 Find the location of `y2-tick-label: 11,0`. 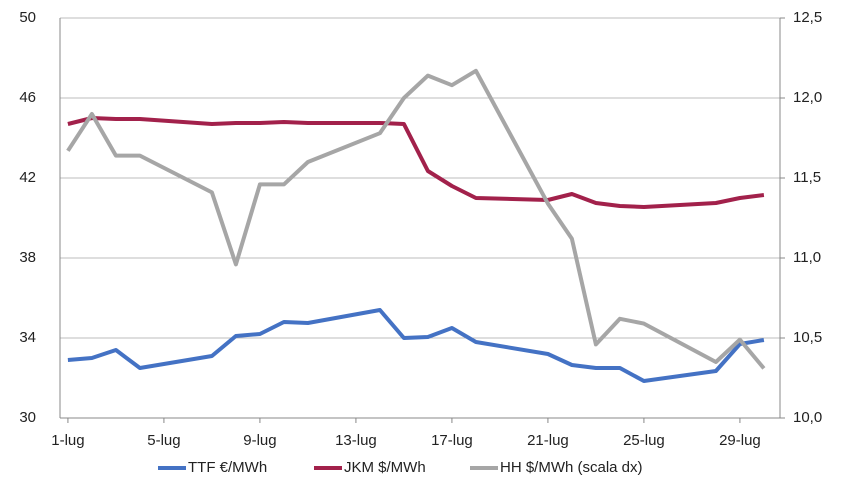

y2-tick-label: 11,0 is located at coordinates (807, 257).